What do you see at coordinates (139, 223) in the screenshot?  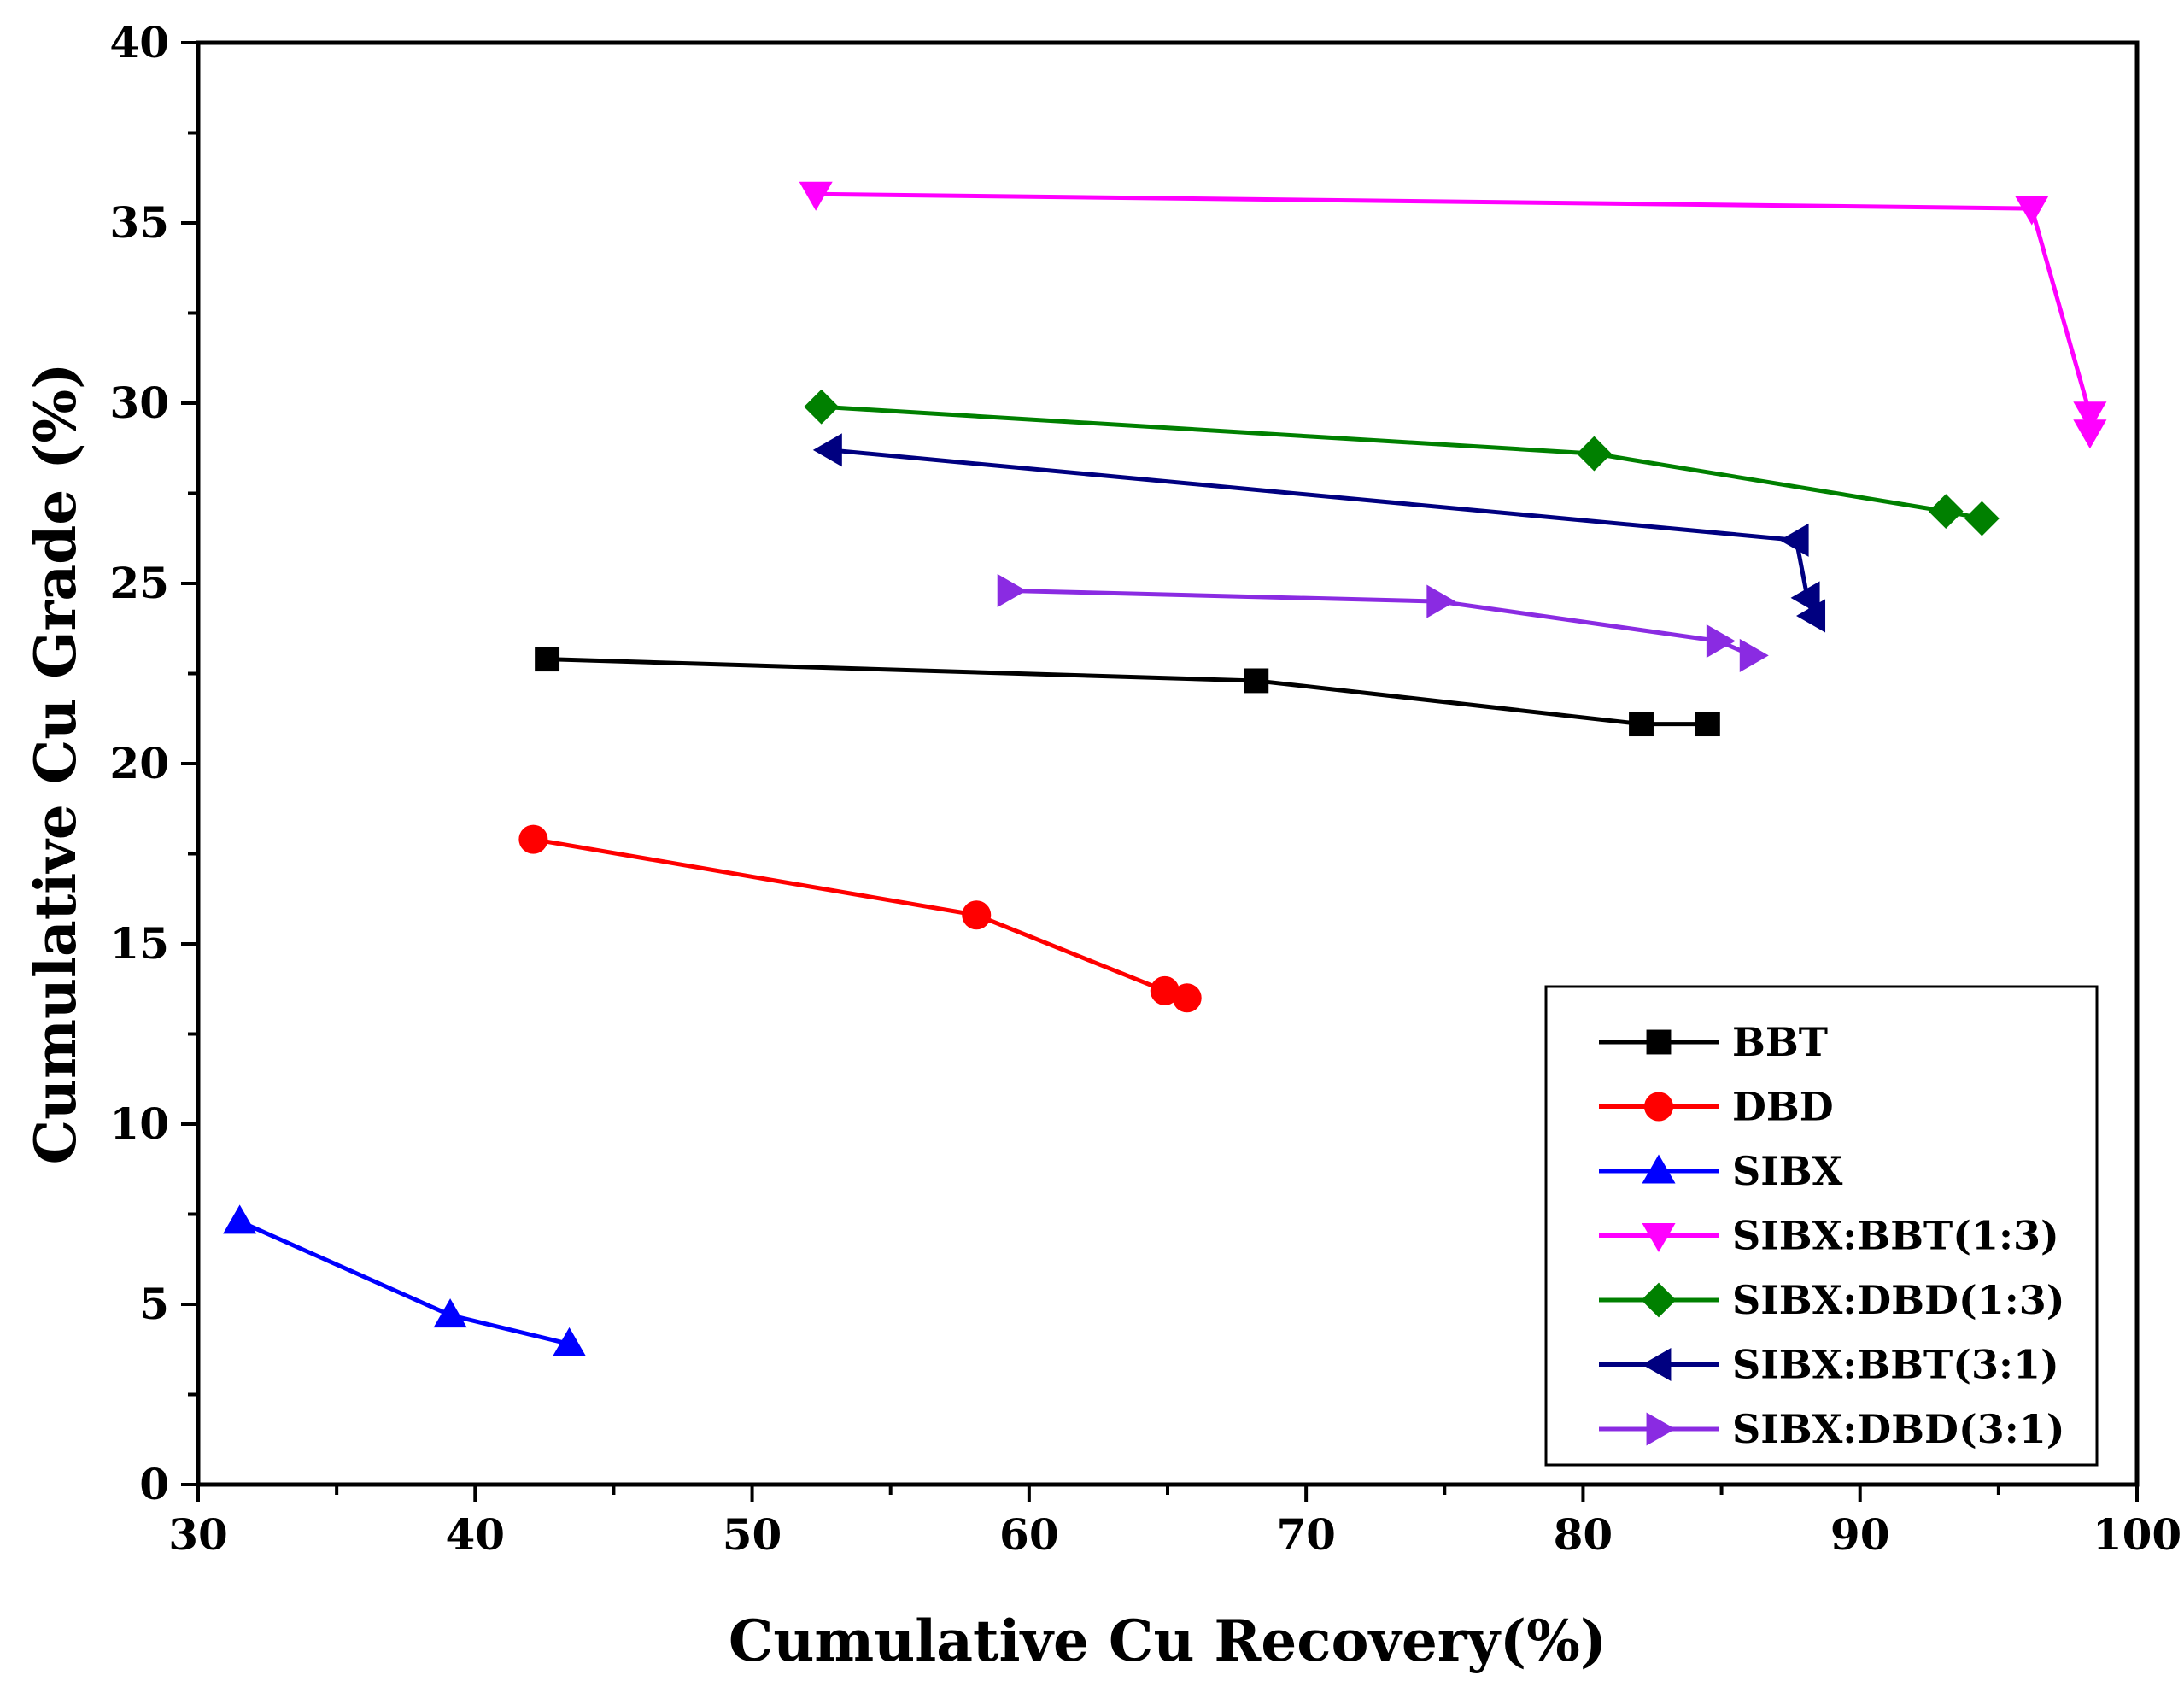 I see `y-tick-label: 35` at bounding box center [139, 223].